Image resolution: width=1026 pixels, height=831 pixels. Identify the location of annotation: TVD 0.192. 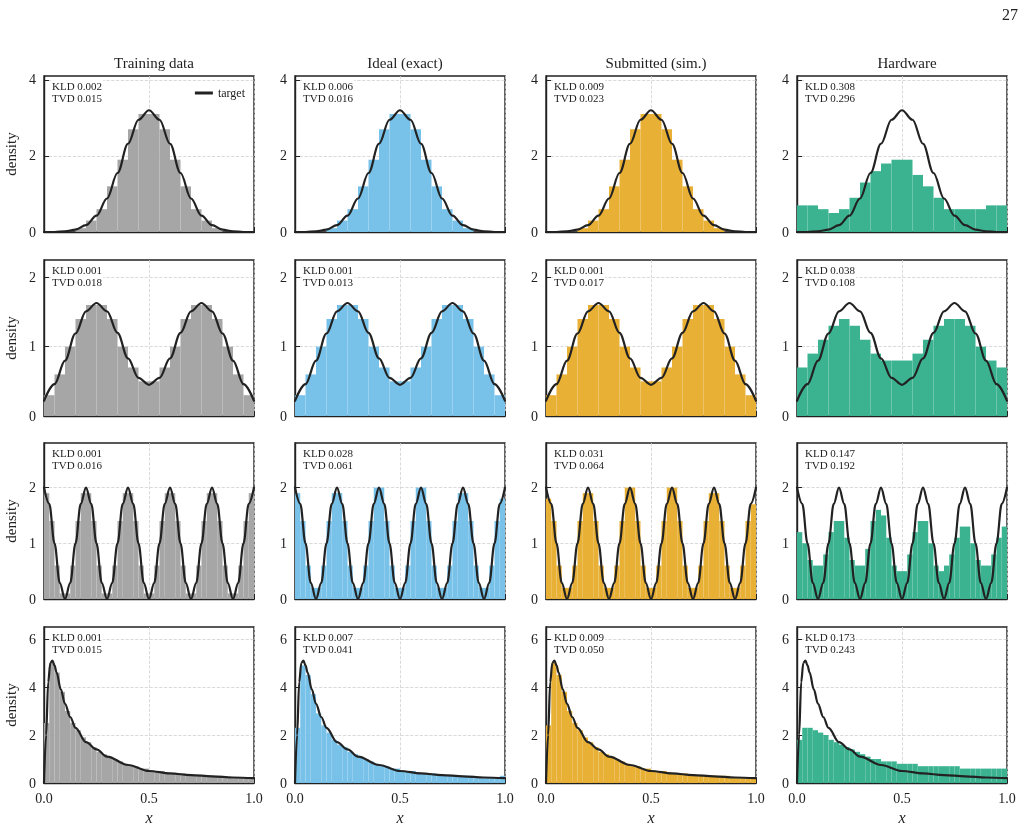
(830, 464).